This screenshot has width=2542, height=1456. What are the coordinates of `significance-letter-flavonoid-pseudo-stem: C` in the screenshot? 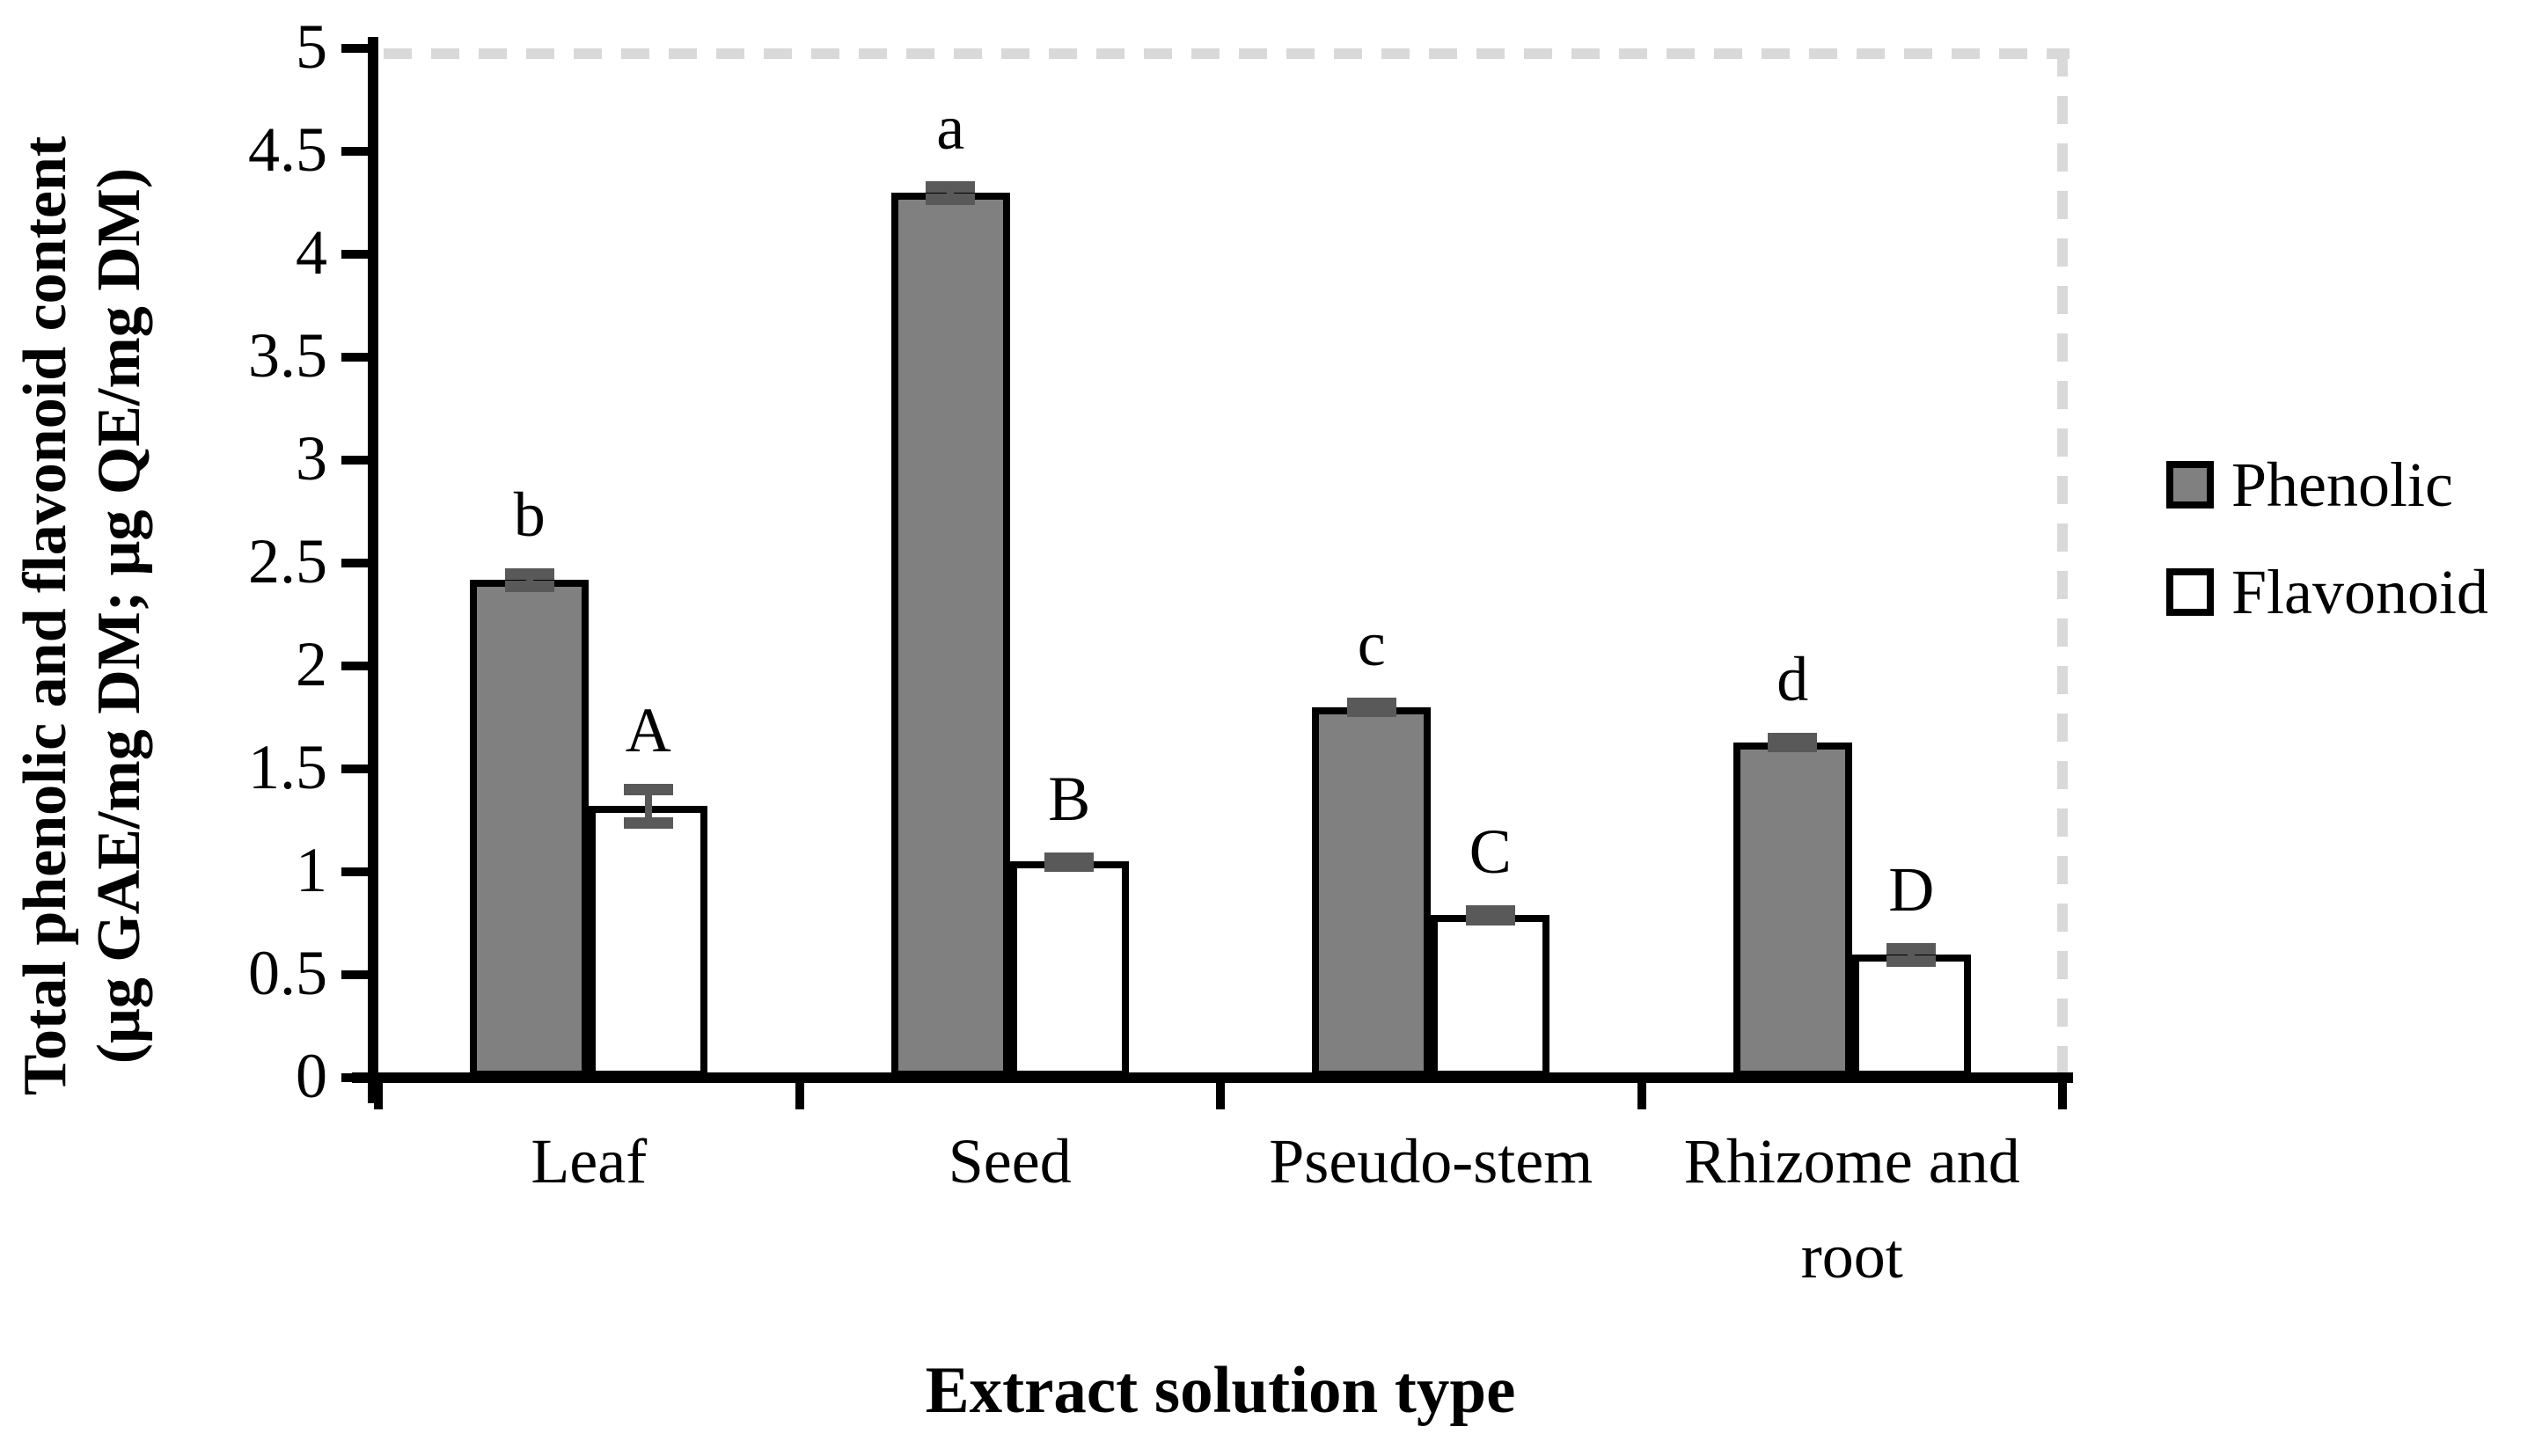 It's located at (1490, 852).